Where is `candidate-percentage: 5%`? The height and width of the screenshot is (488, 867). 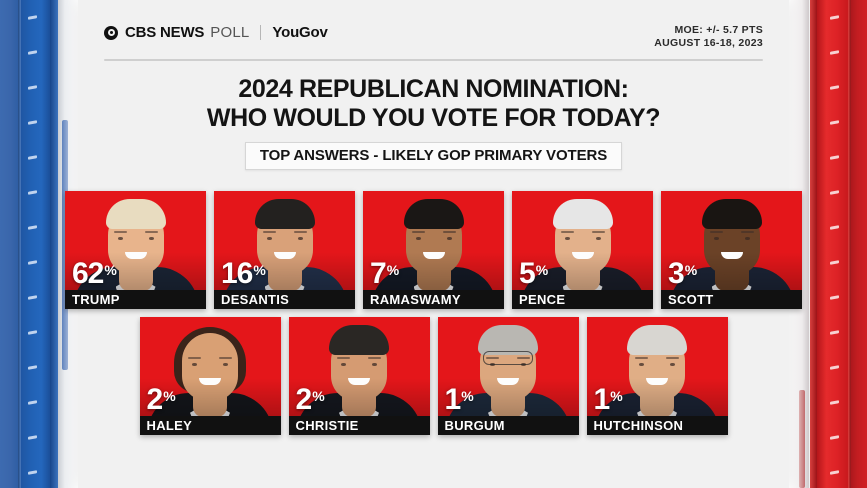 candidate-percentage: 5% is located at coordinates (534, 274).